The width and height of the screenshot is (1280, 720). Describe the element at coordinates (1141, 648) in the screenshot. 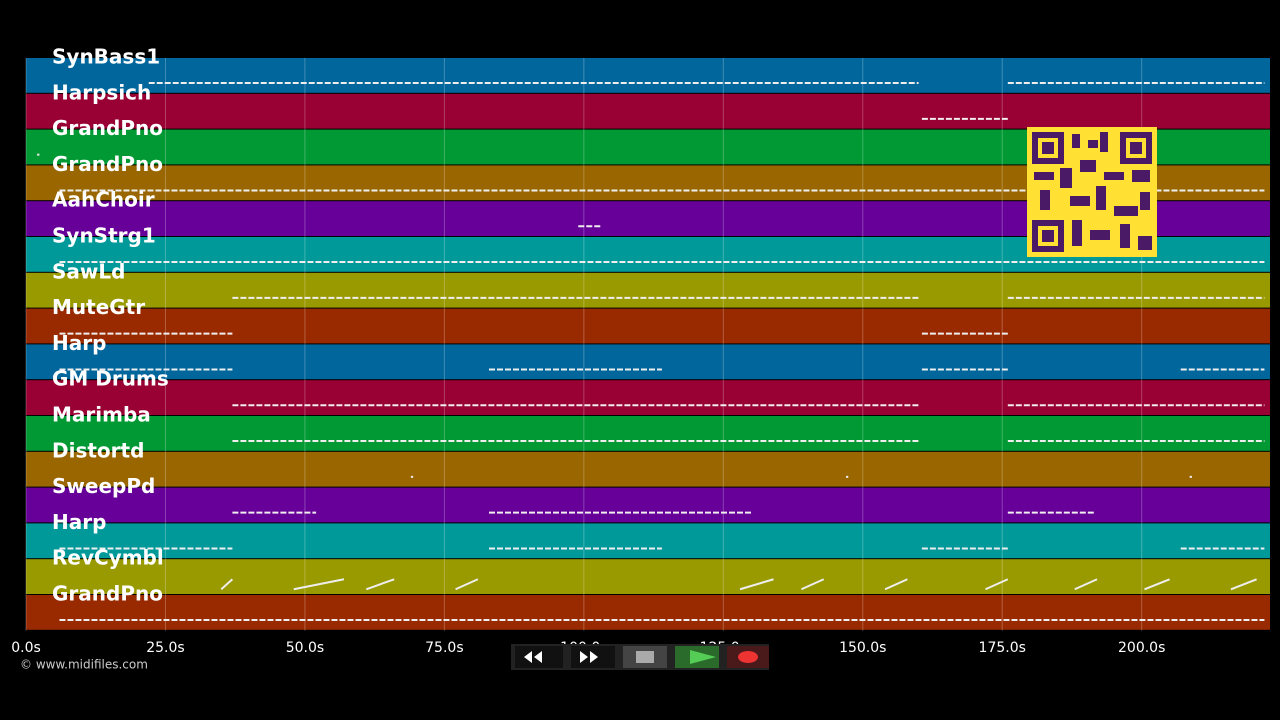

I see `tick-label: 200.0s` at that location.